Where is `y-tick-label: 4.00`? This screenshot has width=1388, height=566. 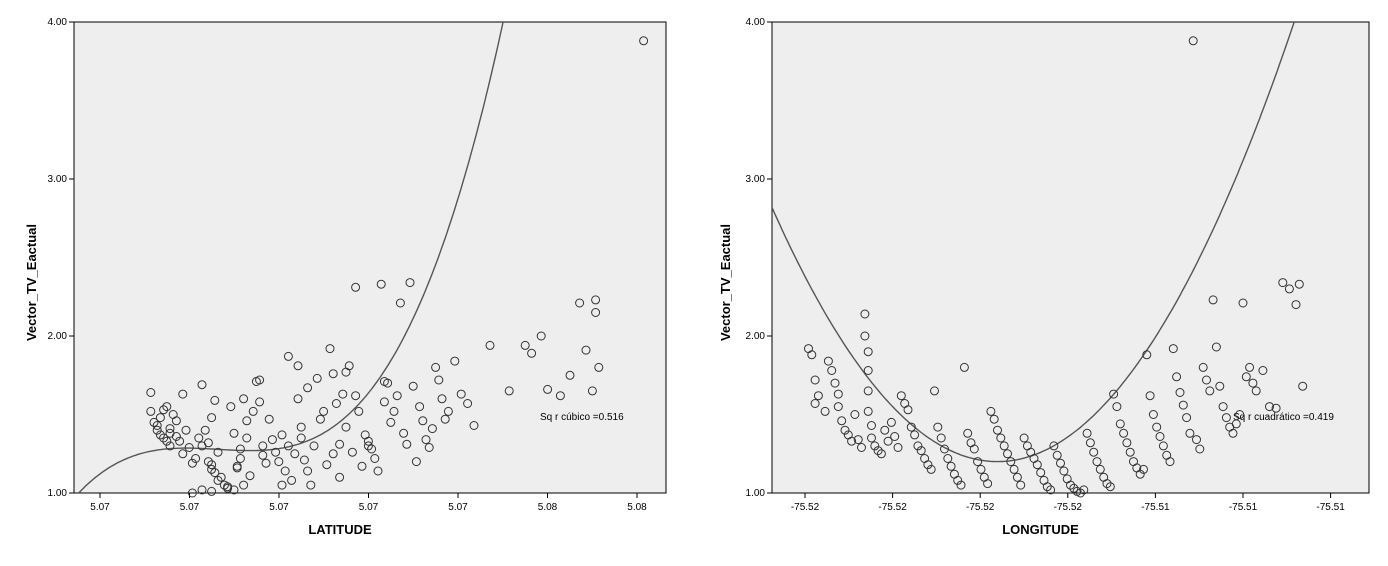 y-tick-label: 4.00 is located at coordinates (58, 22).